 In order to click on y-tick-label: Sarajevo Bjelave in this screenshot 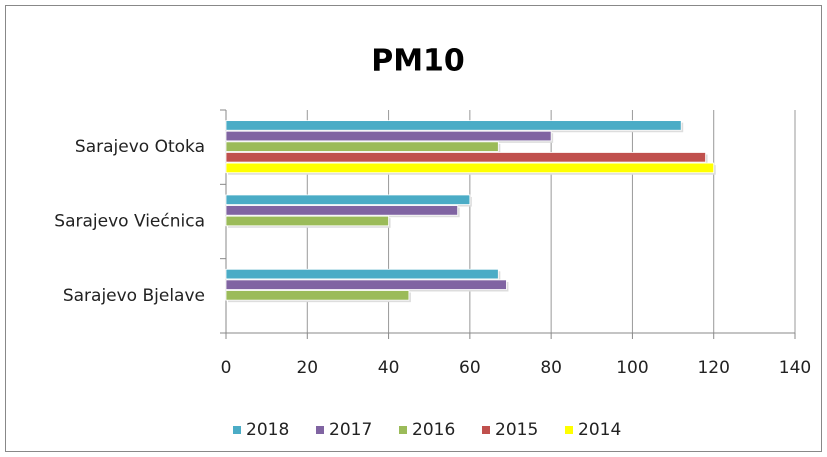, I will do `click(134, 296)`.